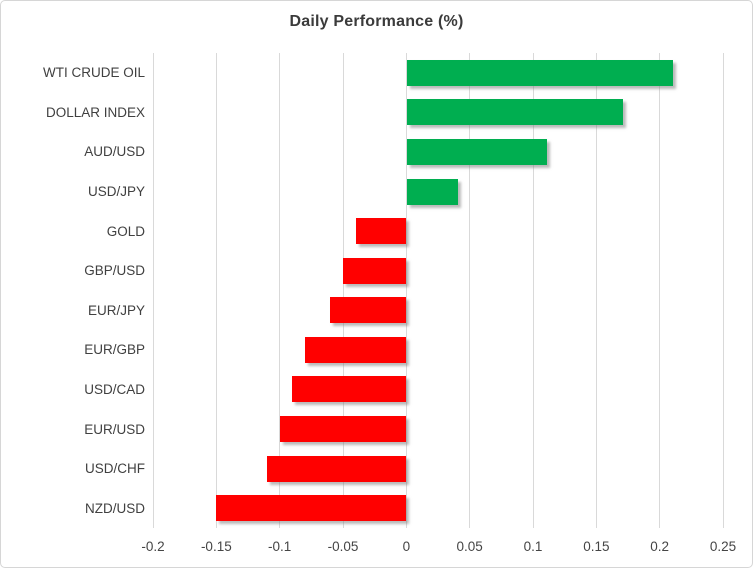 This screenshot has width=753, height=568. Describe the element at coordinates (115, 508) in the screenshot. I see `category-label: NZD/USD` at that location.